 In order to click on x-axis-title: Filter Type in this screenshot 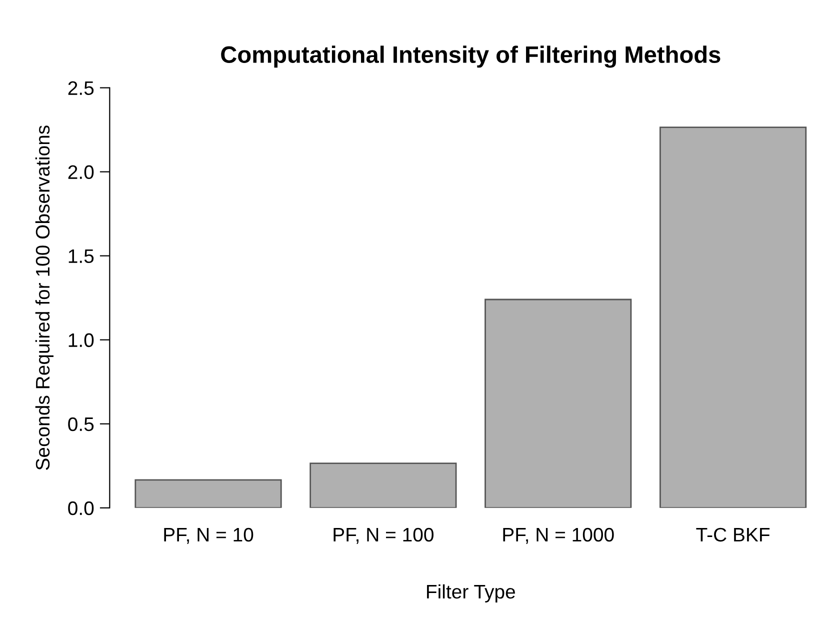, I will do `click(471, 593)`.